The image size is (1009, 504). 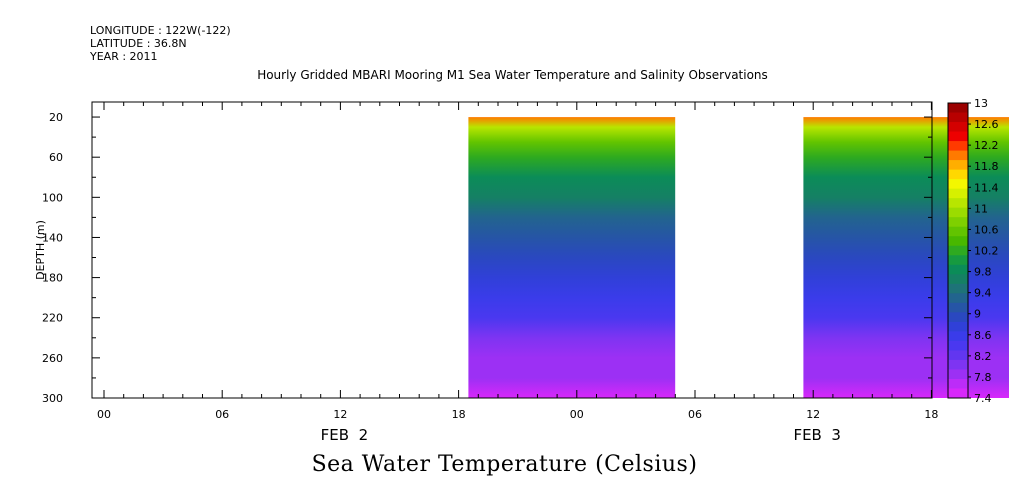 I want to click on colorbar-title: Sea Water Temperature (Celsius), so click(x=504, y=464).